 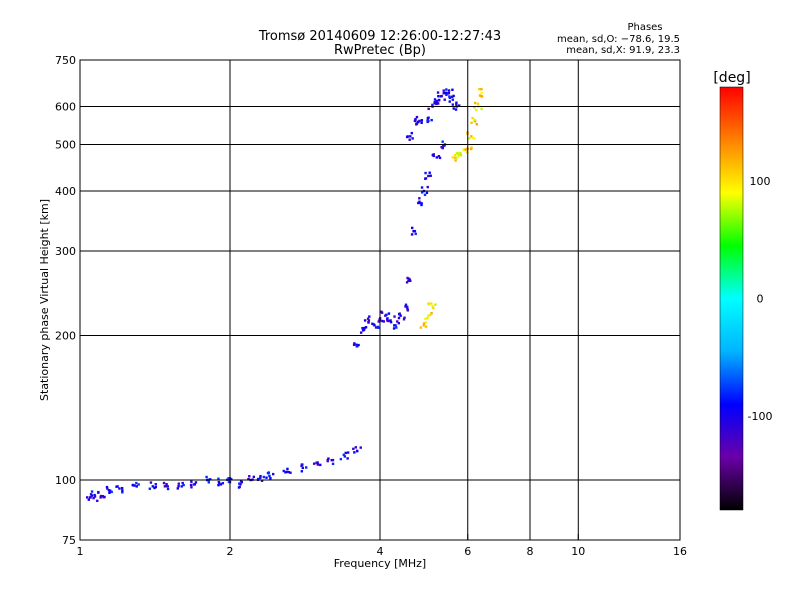 I want to click on y-tick-label: 200, so click(x=65, y=336).